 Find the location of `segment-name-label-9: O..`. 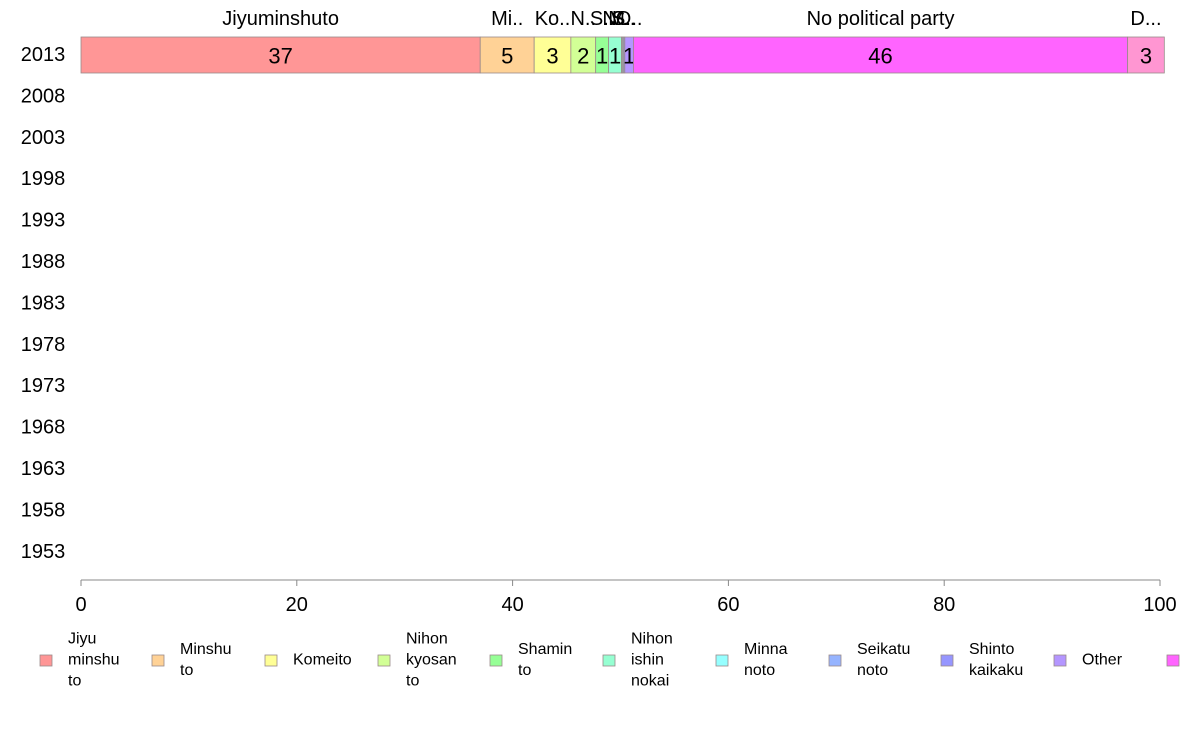

segment-name-label-9: O.. is located at coordinates (629, 19).